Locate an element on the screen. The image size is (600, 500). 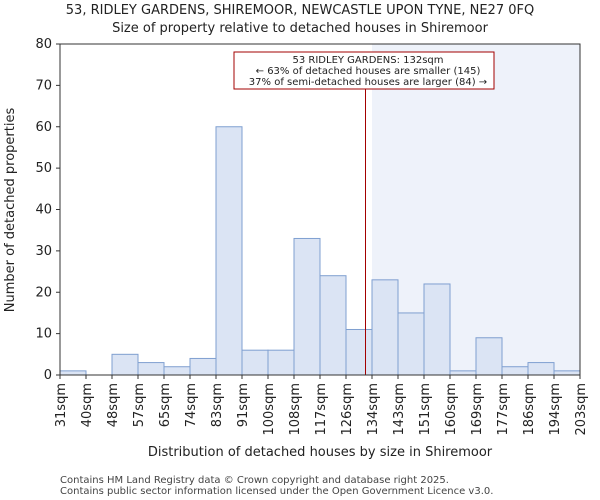
x-tick-label-160sqm: 160sqm is located at coordinates (451, 409).